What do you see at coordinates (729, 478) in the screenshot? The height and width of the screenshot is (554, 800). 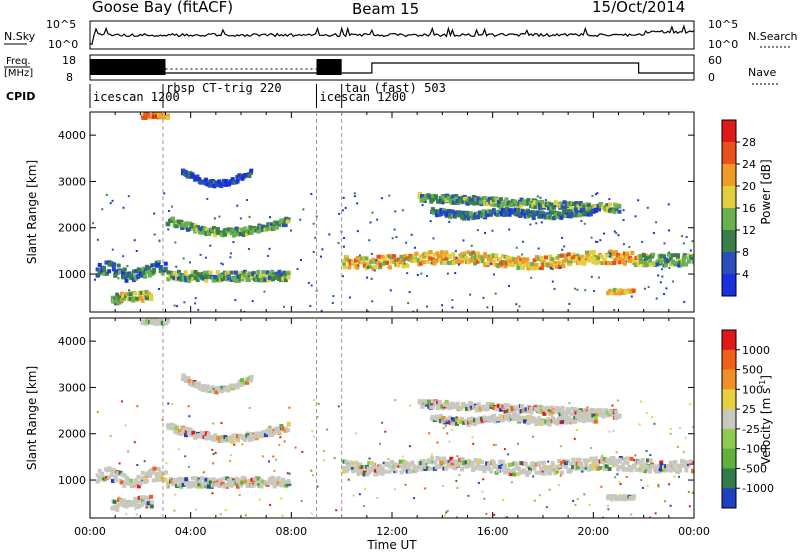 I see `colorbar-swatch` at bounding box center [729, 478].